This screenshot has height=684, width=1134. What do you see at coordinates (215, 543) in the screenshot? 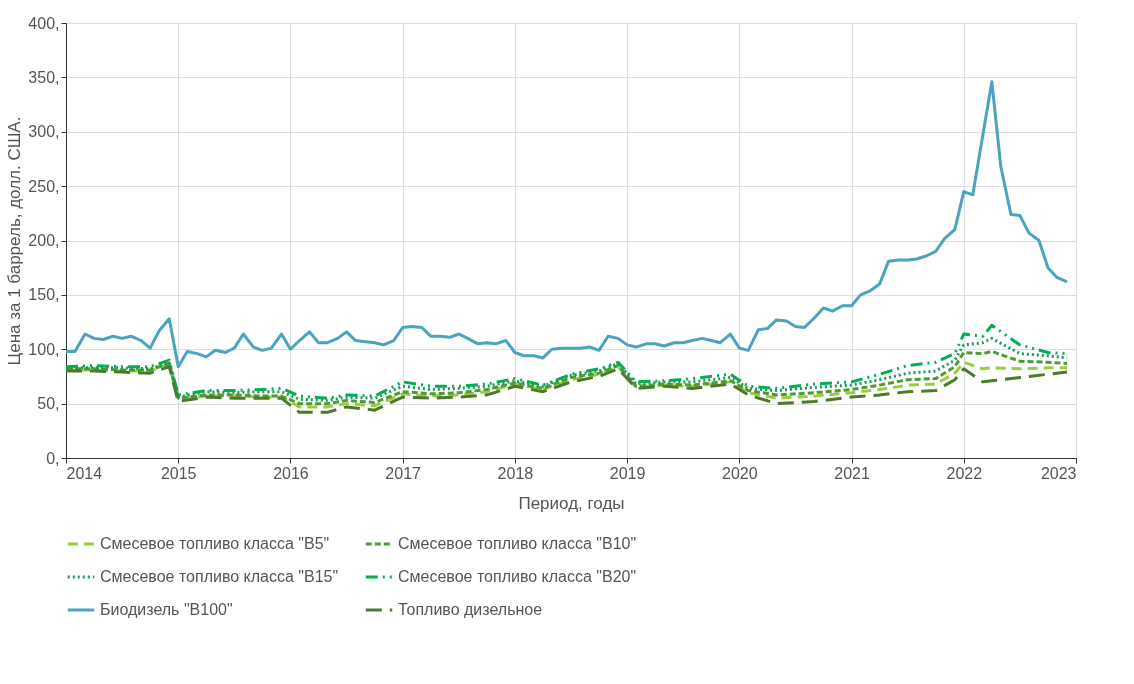
I see `legend-label: Смесевое топливо класса "B5"` at bounding box center [215, 543].